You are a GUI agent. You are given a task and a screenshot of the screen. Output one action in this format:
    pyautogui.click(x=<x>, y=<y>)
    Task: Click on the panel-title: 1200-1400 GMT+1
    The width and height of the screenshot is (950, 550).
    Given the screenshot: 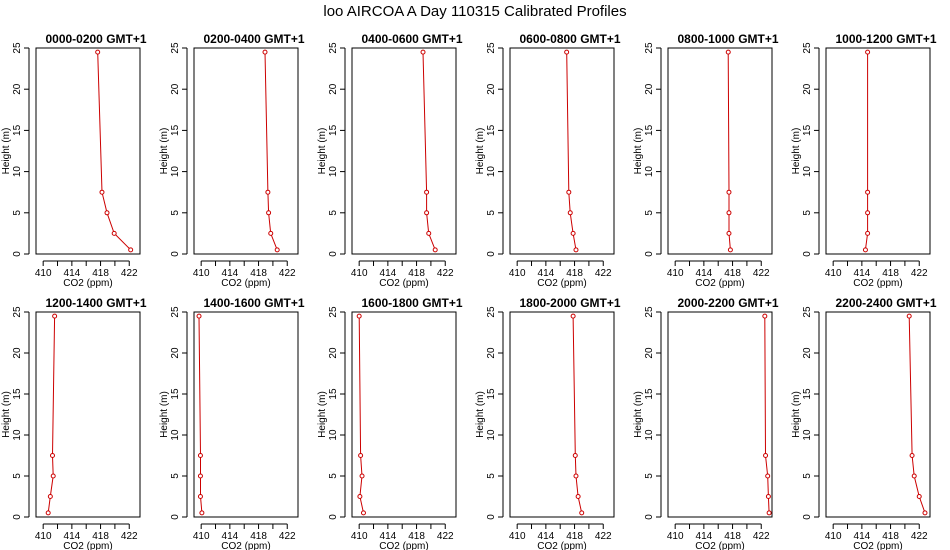 What is the action you would take?
    pyautogui.click(x=95, y=303)
    